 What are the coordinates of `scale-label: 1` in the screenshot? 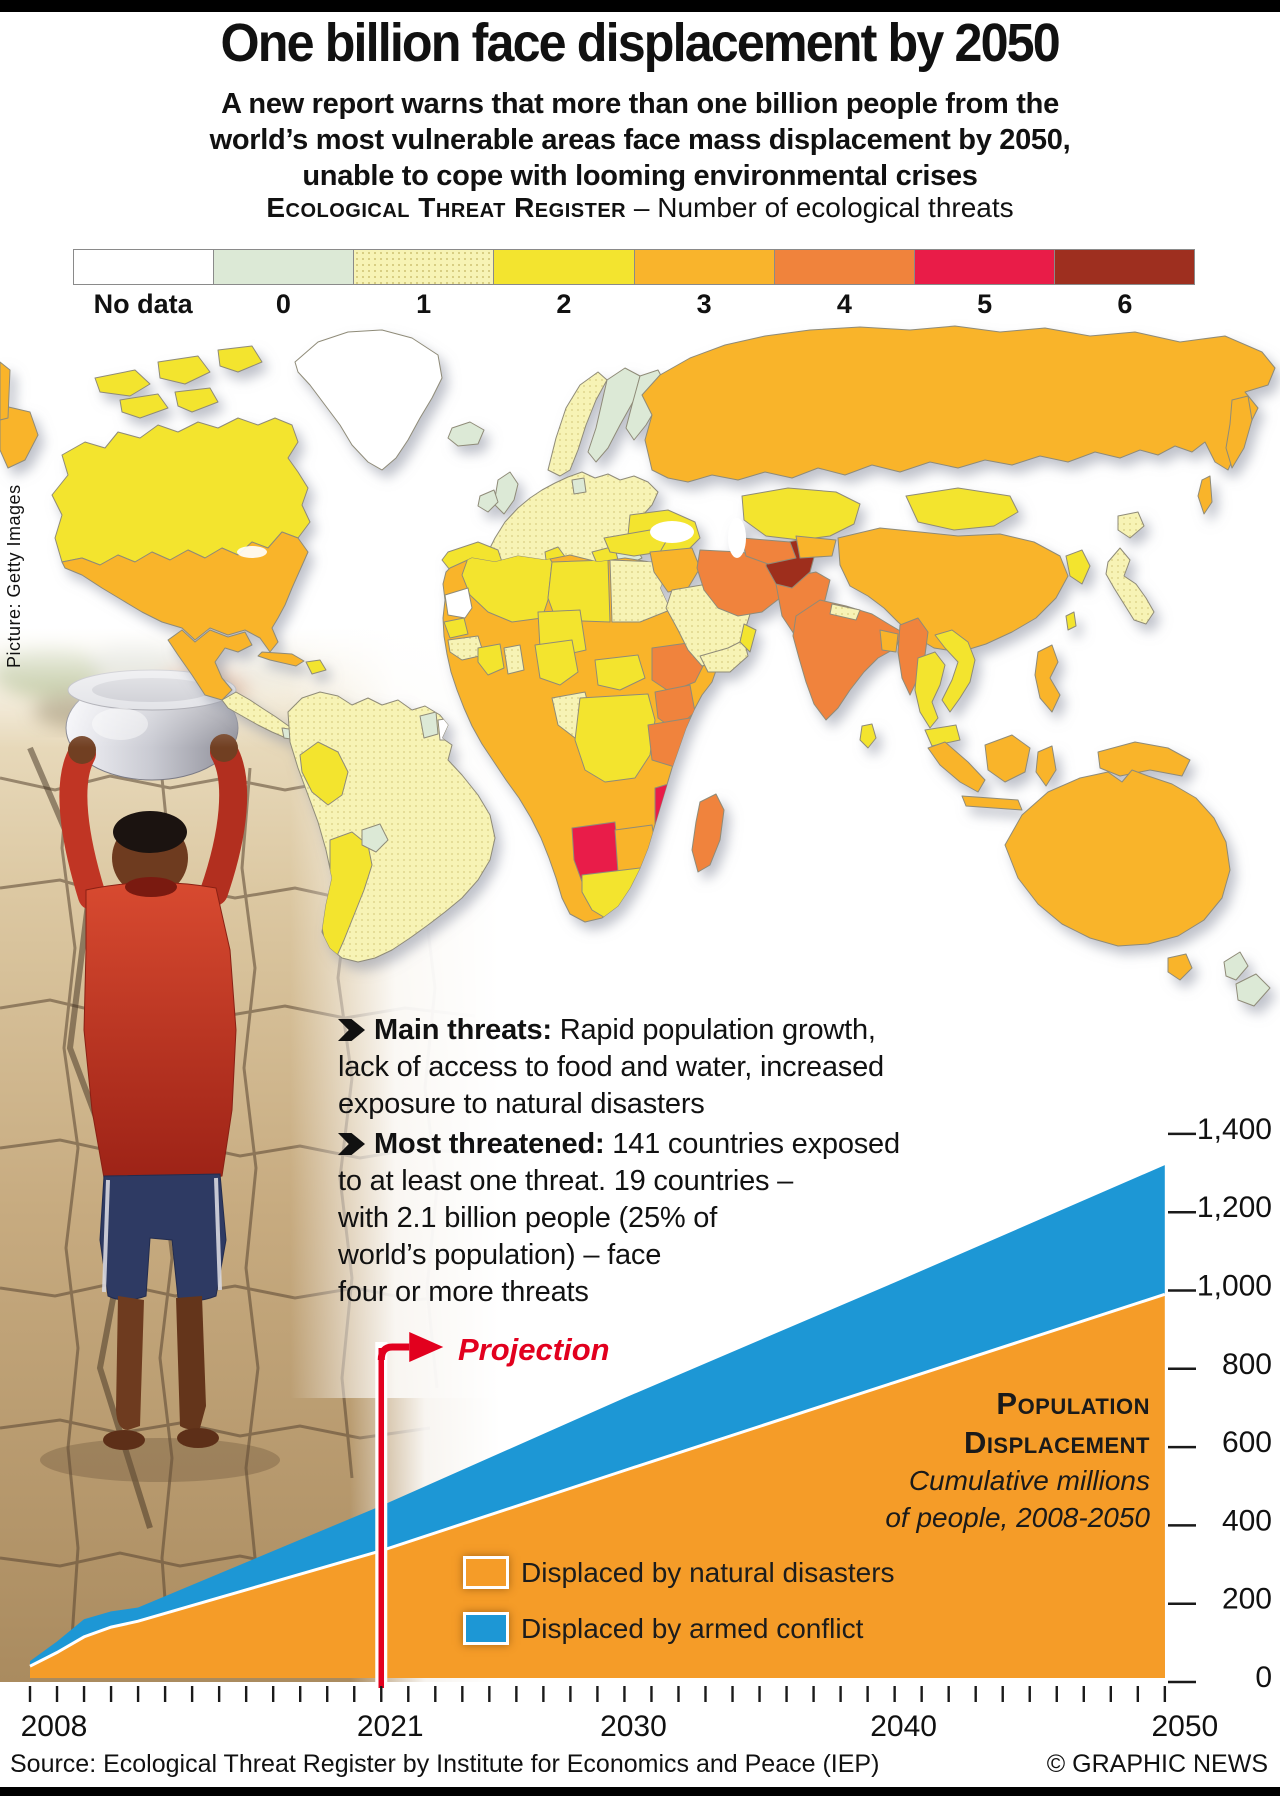 It's located at (424, 304).